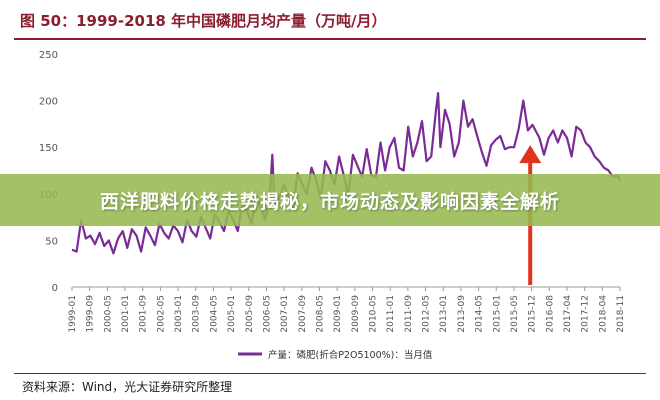 The height and width of the screenshot is (400, 660). What do you see at coordinates (350, 355) in the screenshot?
I see `legend-label: 产量：磷肥(折合P2O5100%)：当月值` at bounding box center [350, 355].